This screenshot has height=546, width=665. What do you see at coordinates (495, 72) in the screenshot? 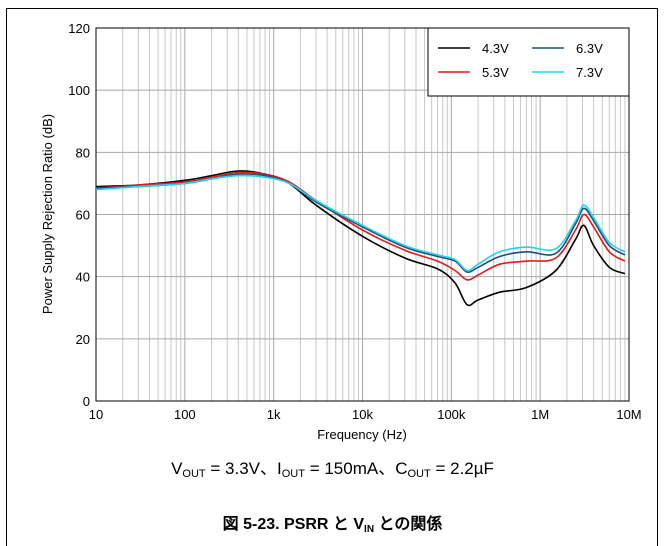
I see `legend-label-5.3V: 5.3V` at bounding box center [495, 72].